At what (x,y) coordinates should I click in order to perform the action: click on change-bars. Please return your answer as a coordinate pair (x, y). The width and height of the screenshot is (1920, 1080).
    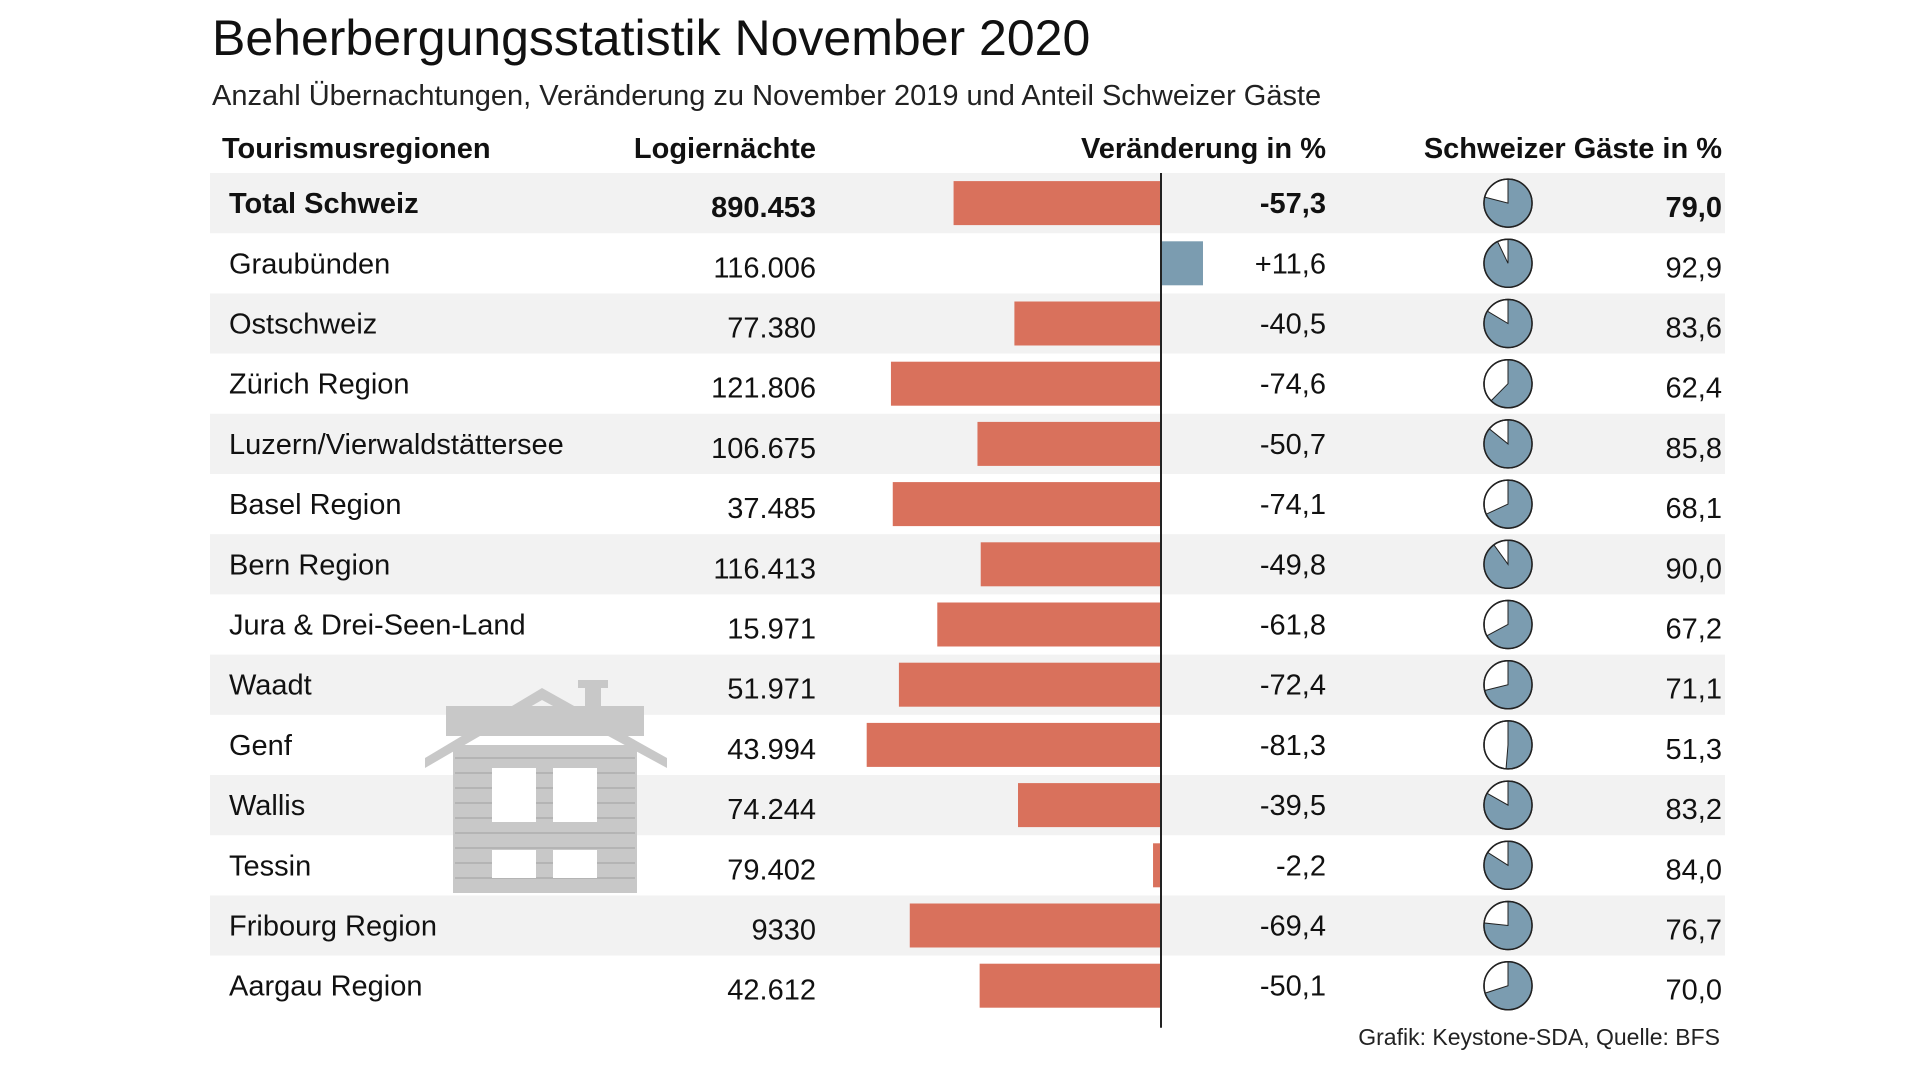
    Looking at the image, I should click on (1034, 594).